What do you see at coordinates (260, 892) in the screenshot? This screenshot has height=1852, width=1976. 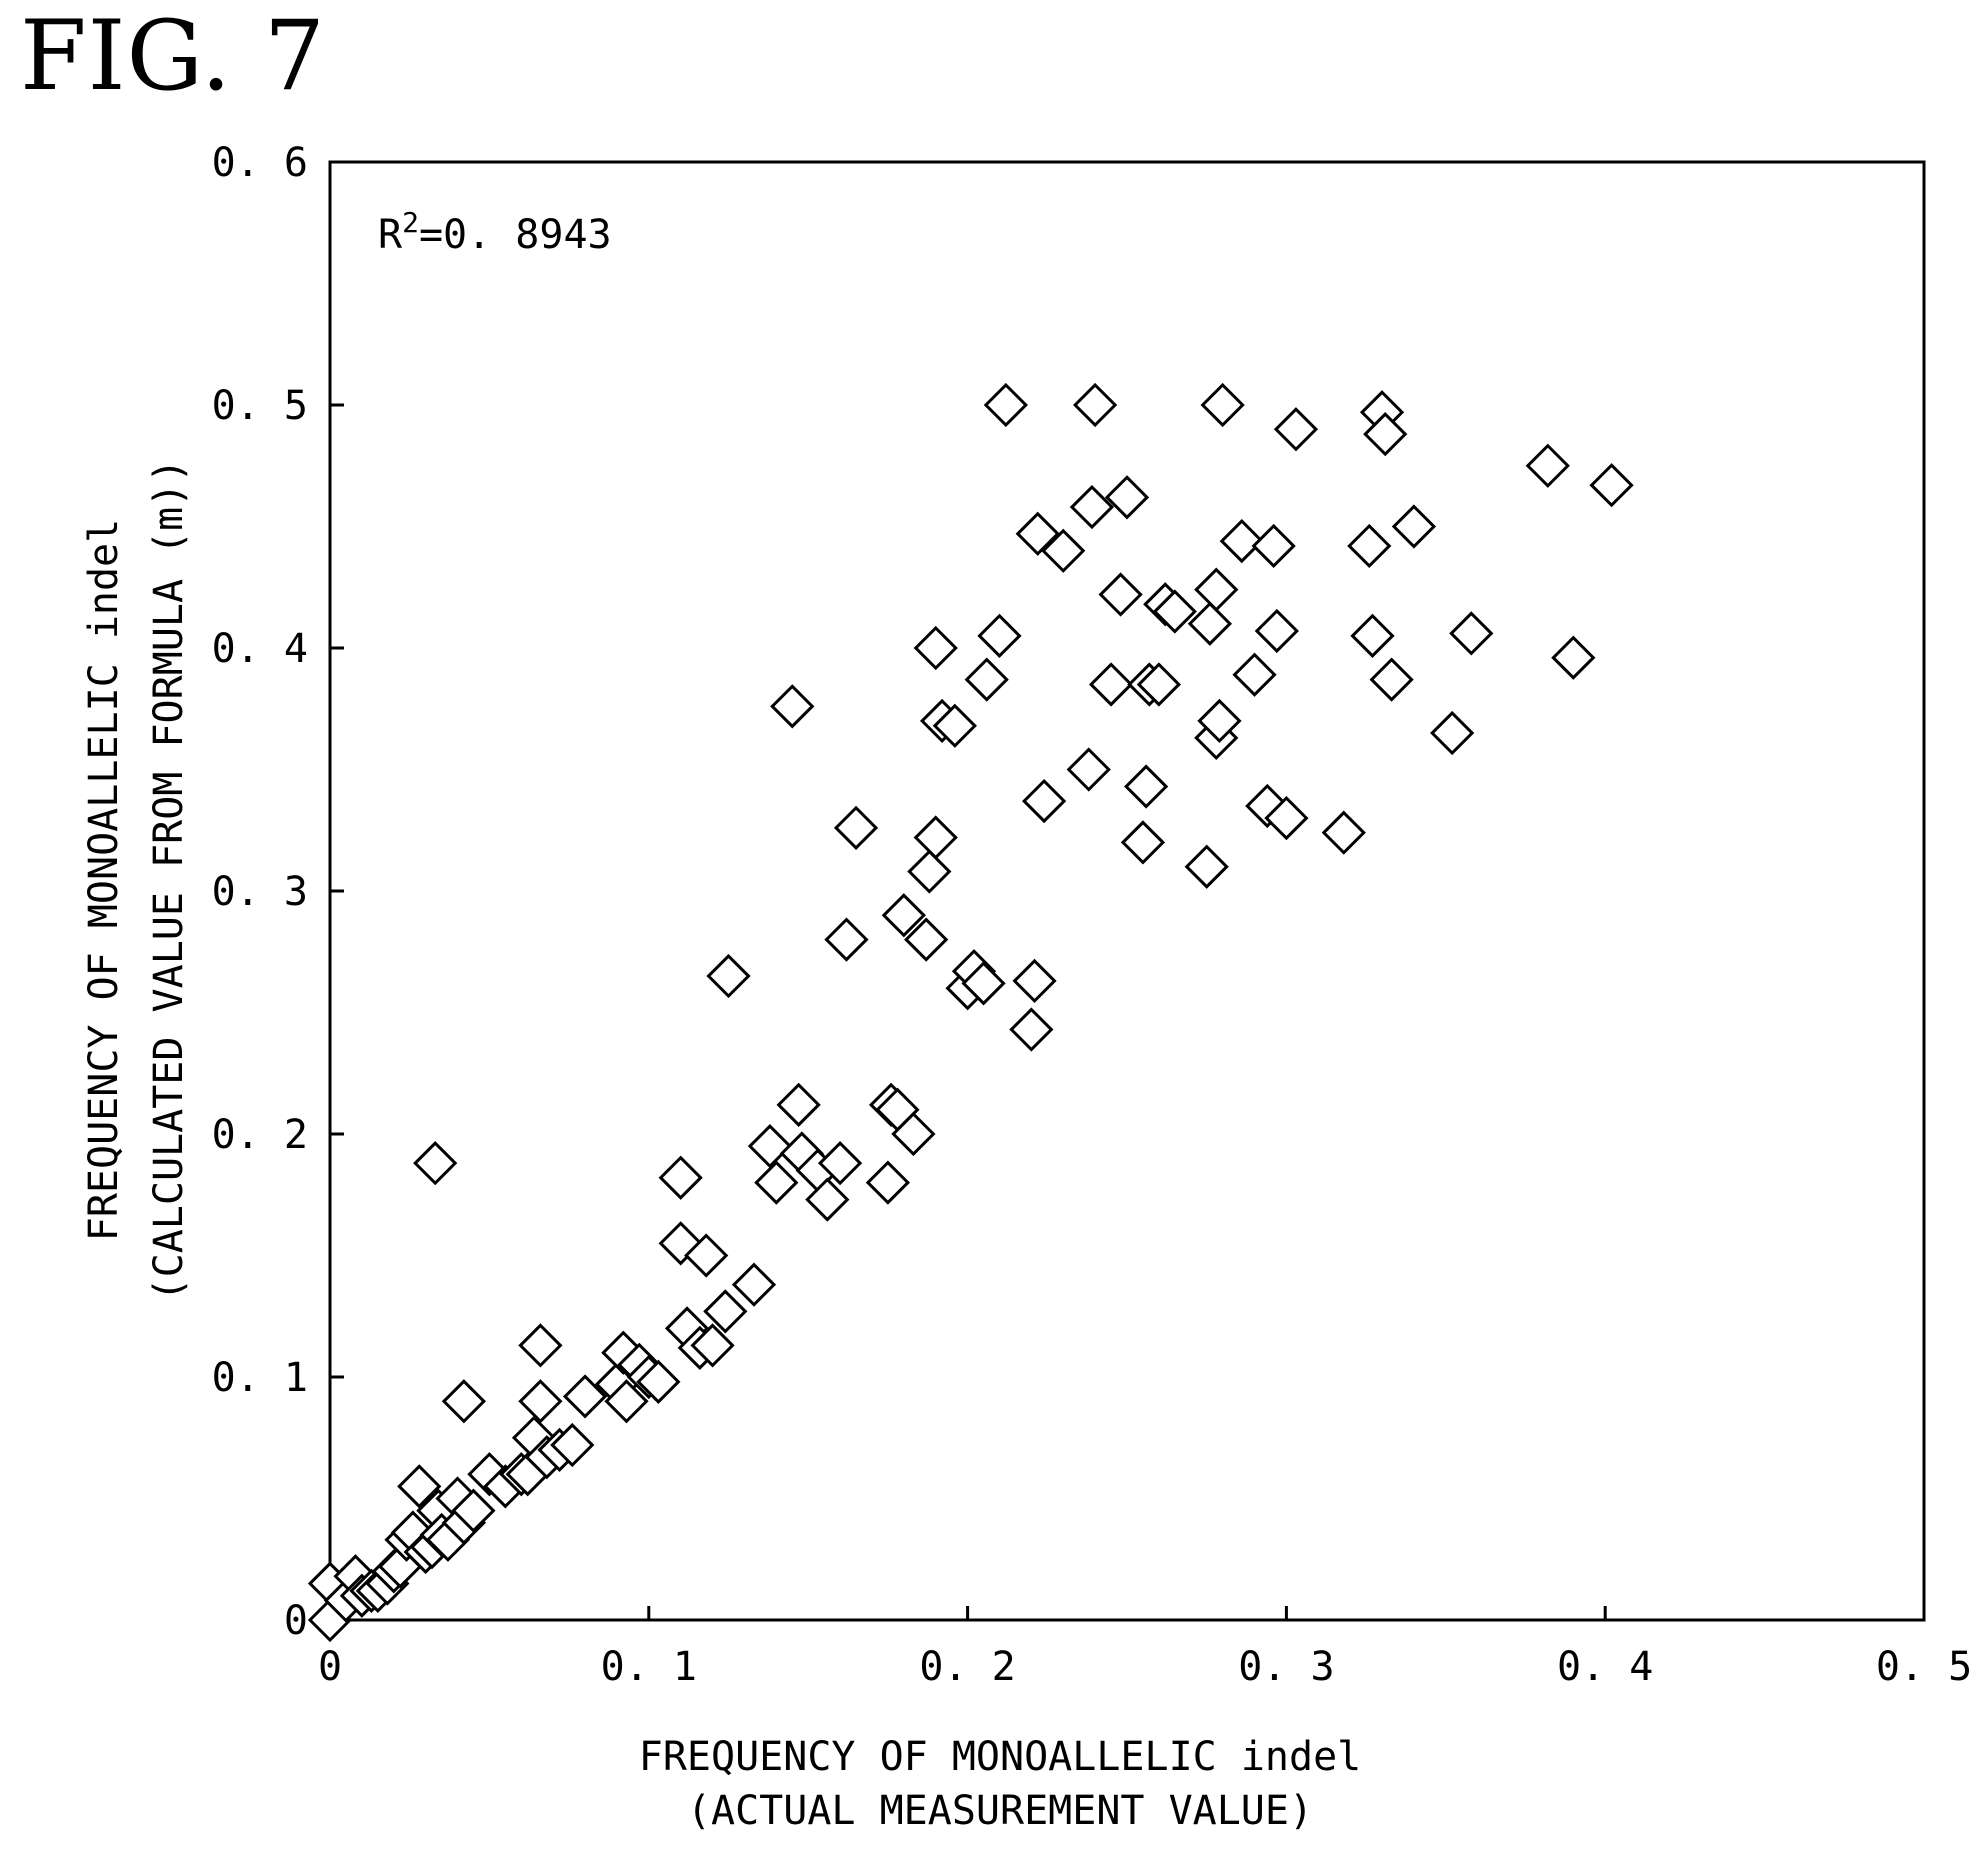 I see `y-tick-label: 0. 3` at bounding box center [260, 892].